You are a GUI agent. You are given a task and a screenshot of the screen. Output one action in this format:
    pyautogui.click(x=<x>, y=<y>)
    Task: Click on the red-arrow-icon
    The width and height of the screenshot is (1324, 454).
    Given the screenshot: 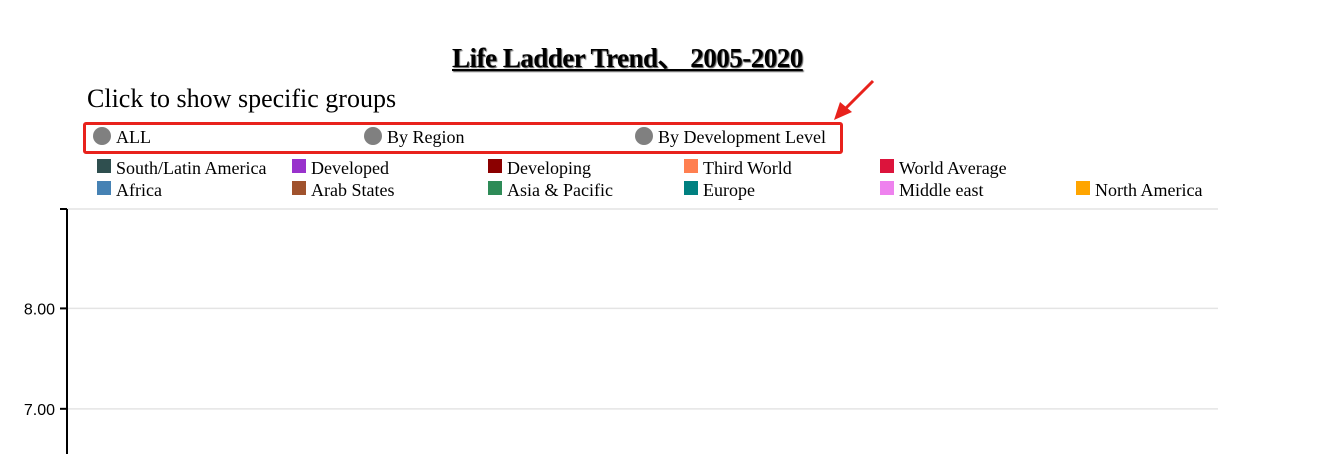 What is the action you would take?
    pyautogui.click(x=854, y=99)
    